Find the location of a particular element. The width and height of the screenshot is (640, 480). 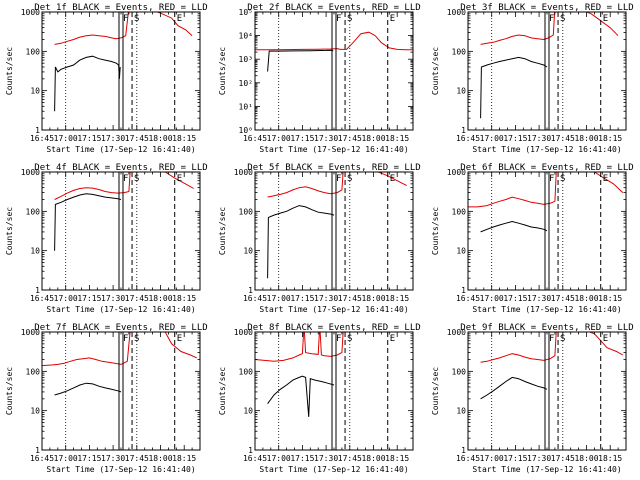

y-tick-label: 10³ is located at coordinates (246, 59).